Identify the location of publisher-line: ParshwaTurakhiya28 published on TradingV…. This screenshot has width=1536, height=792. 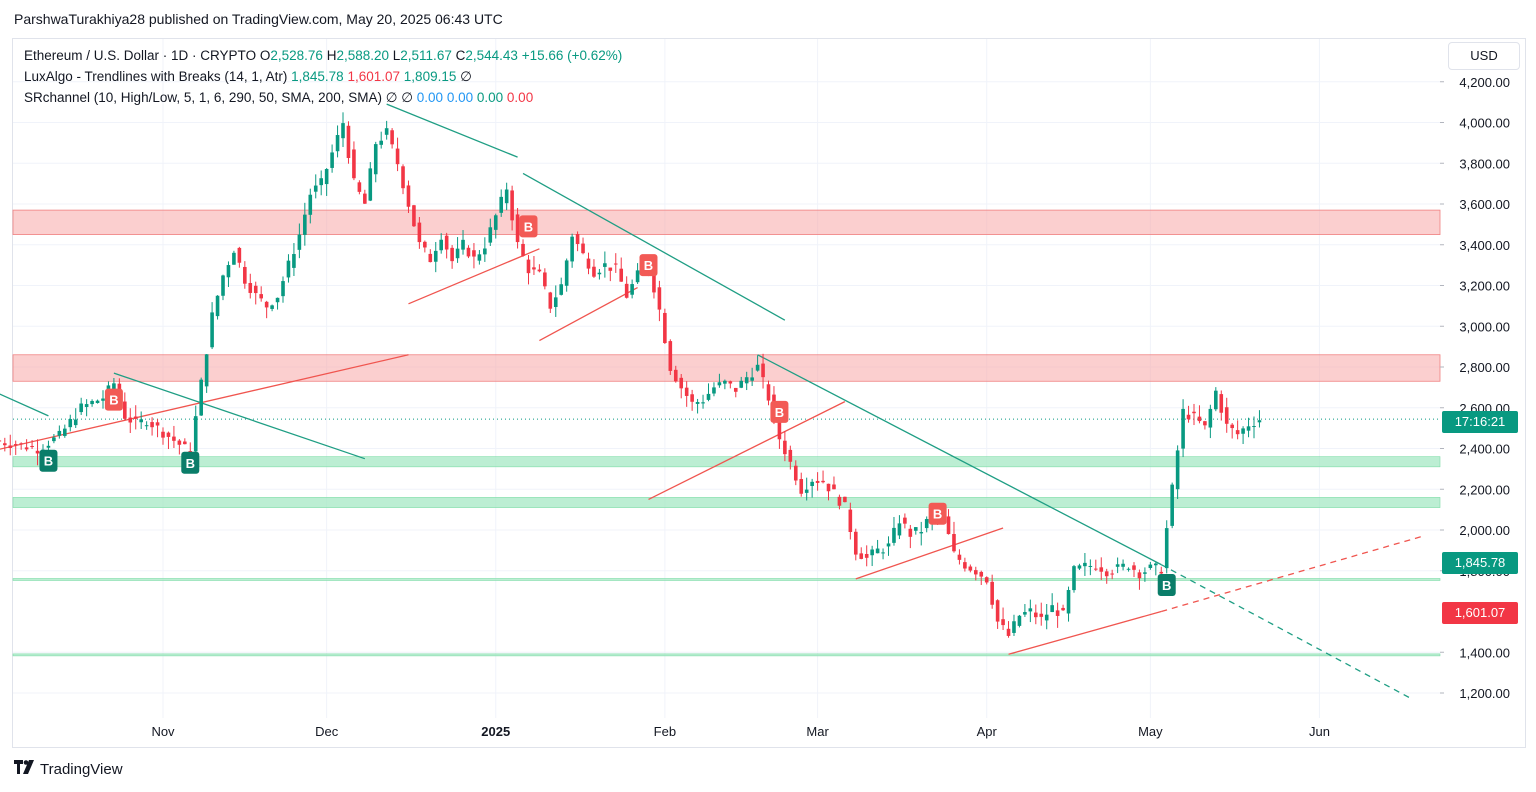
(258, 19).